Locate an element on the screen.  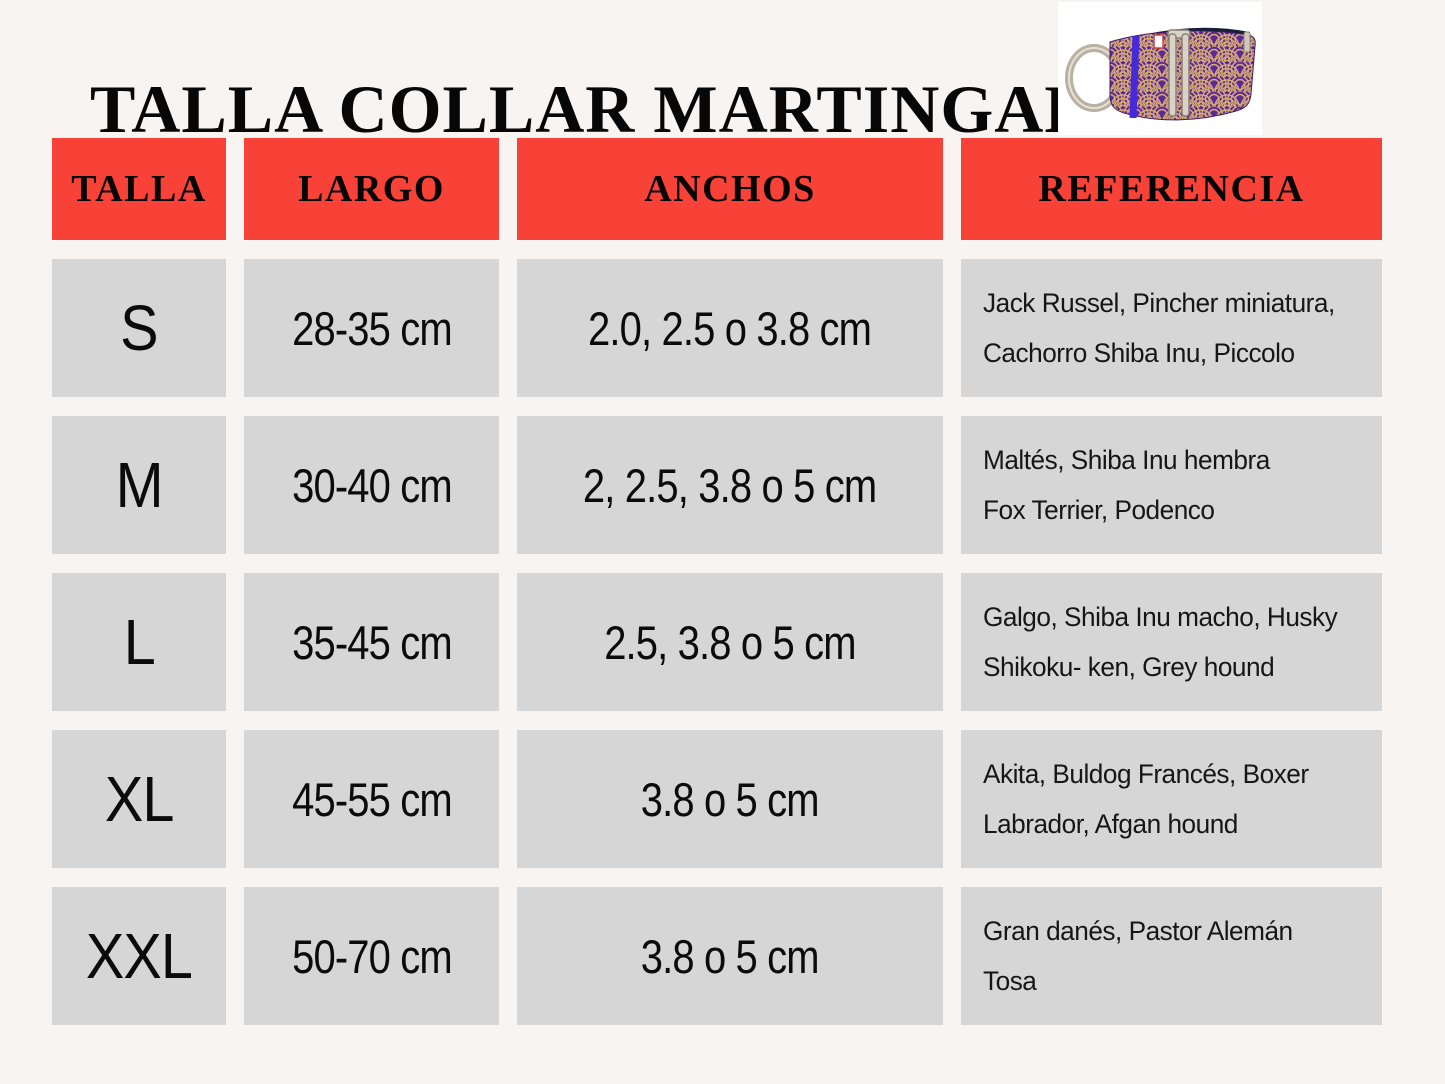
largo-value: 35-45 cm is located at coordinates (372, 642).